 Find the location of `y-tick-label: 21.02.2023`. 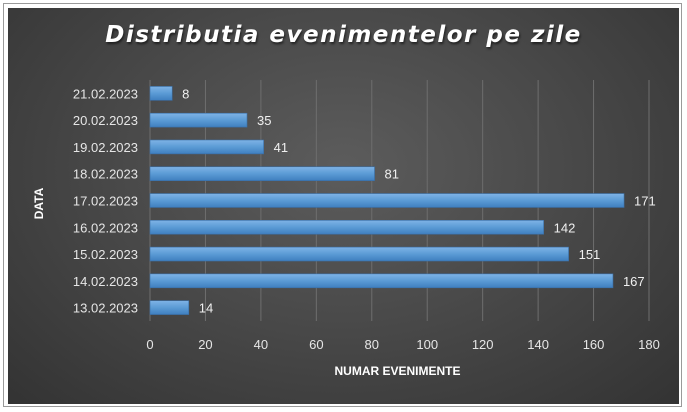

y-tick-label: 21.02.2023 is located at coordinates (105, 93).